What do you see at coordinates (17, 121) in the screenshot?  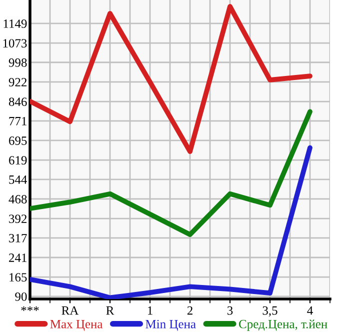 I see `y-tick-label: 771` at bounding box center [17, 121].